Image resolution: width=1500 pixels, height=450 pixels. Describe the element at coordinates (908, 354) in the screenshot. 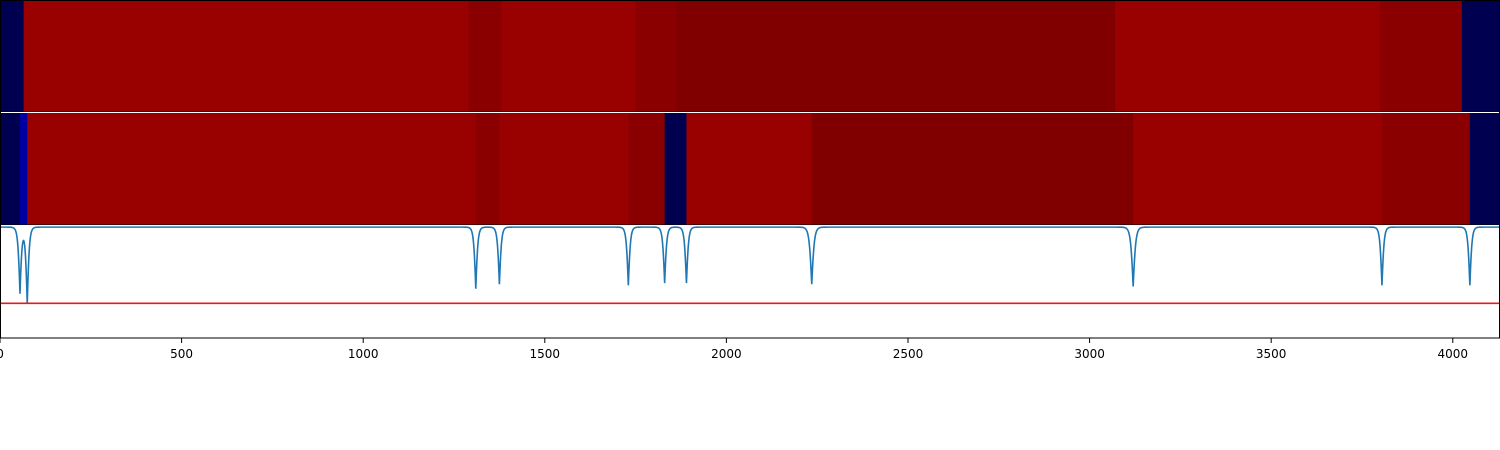

I see `x-tick-label-2500: 2500` at that location.